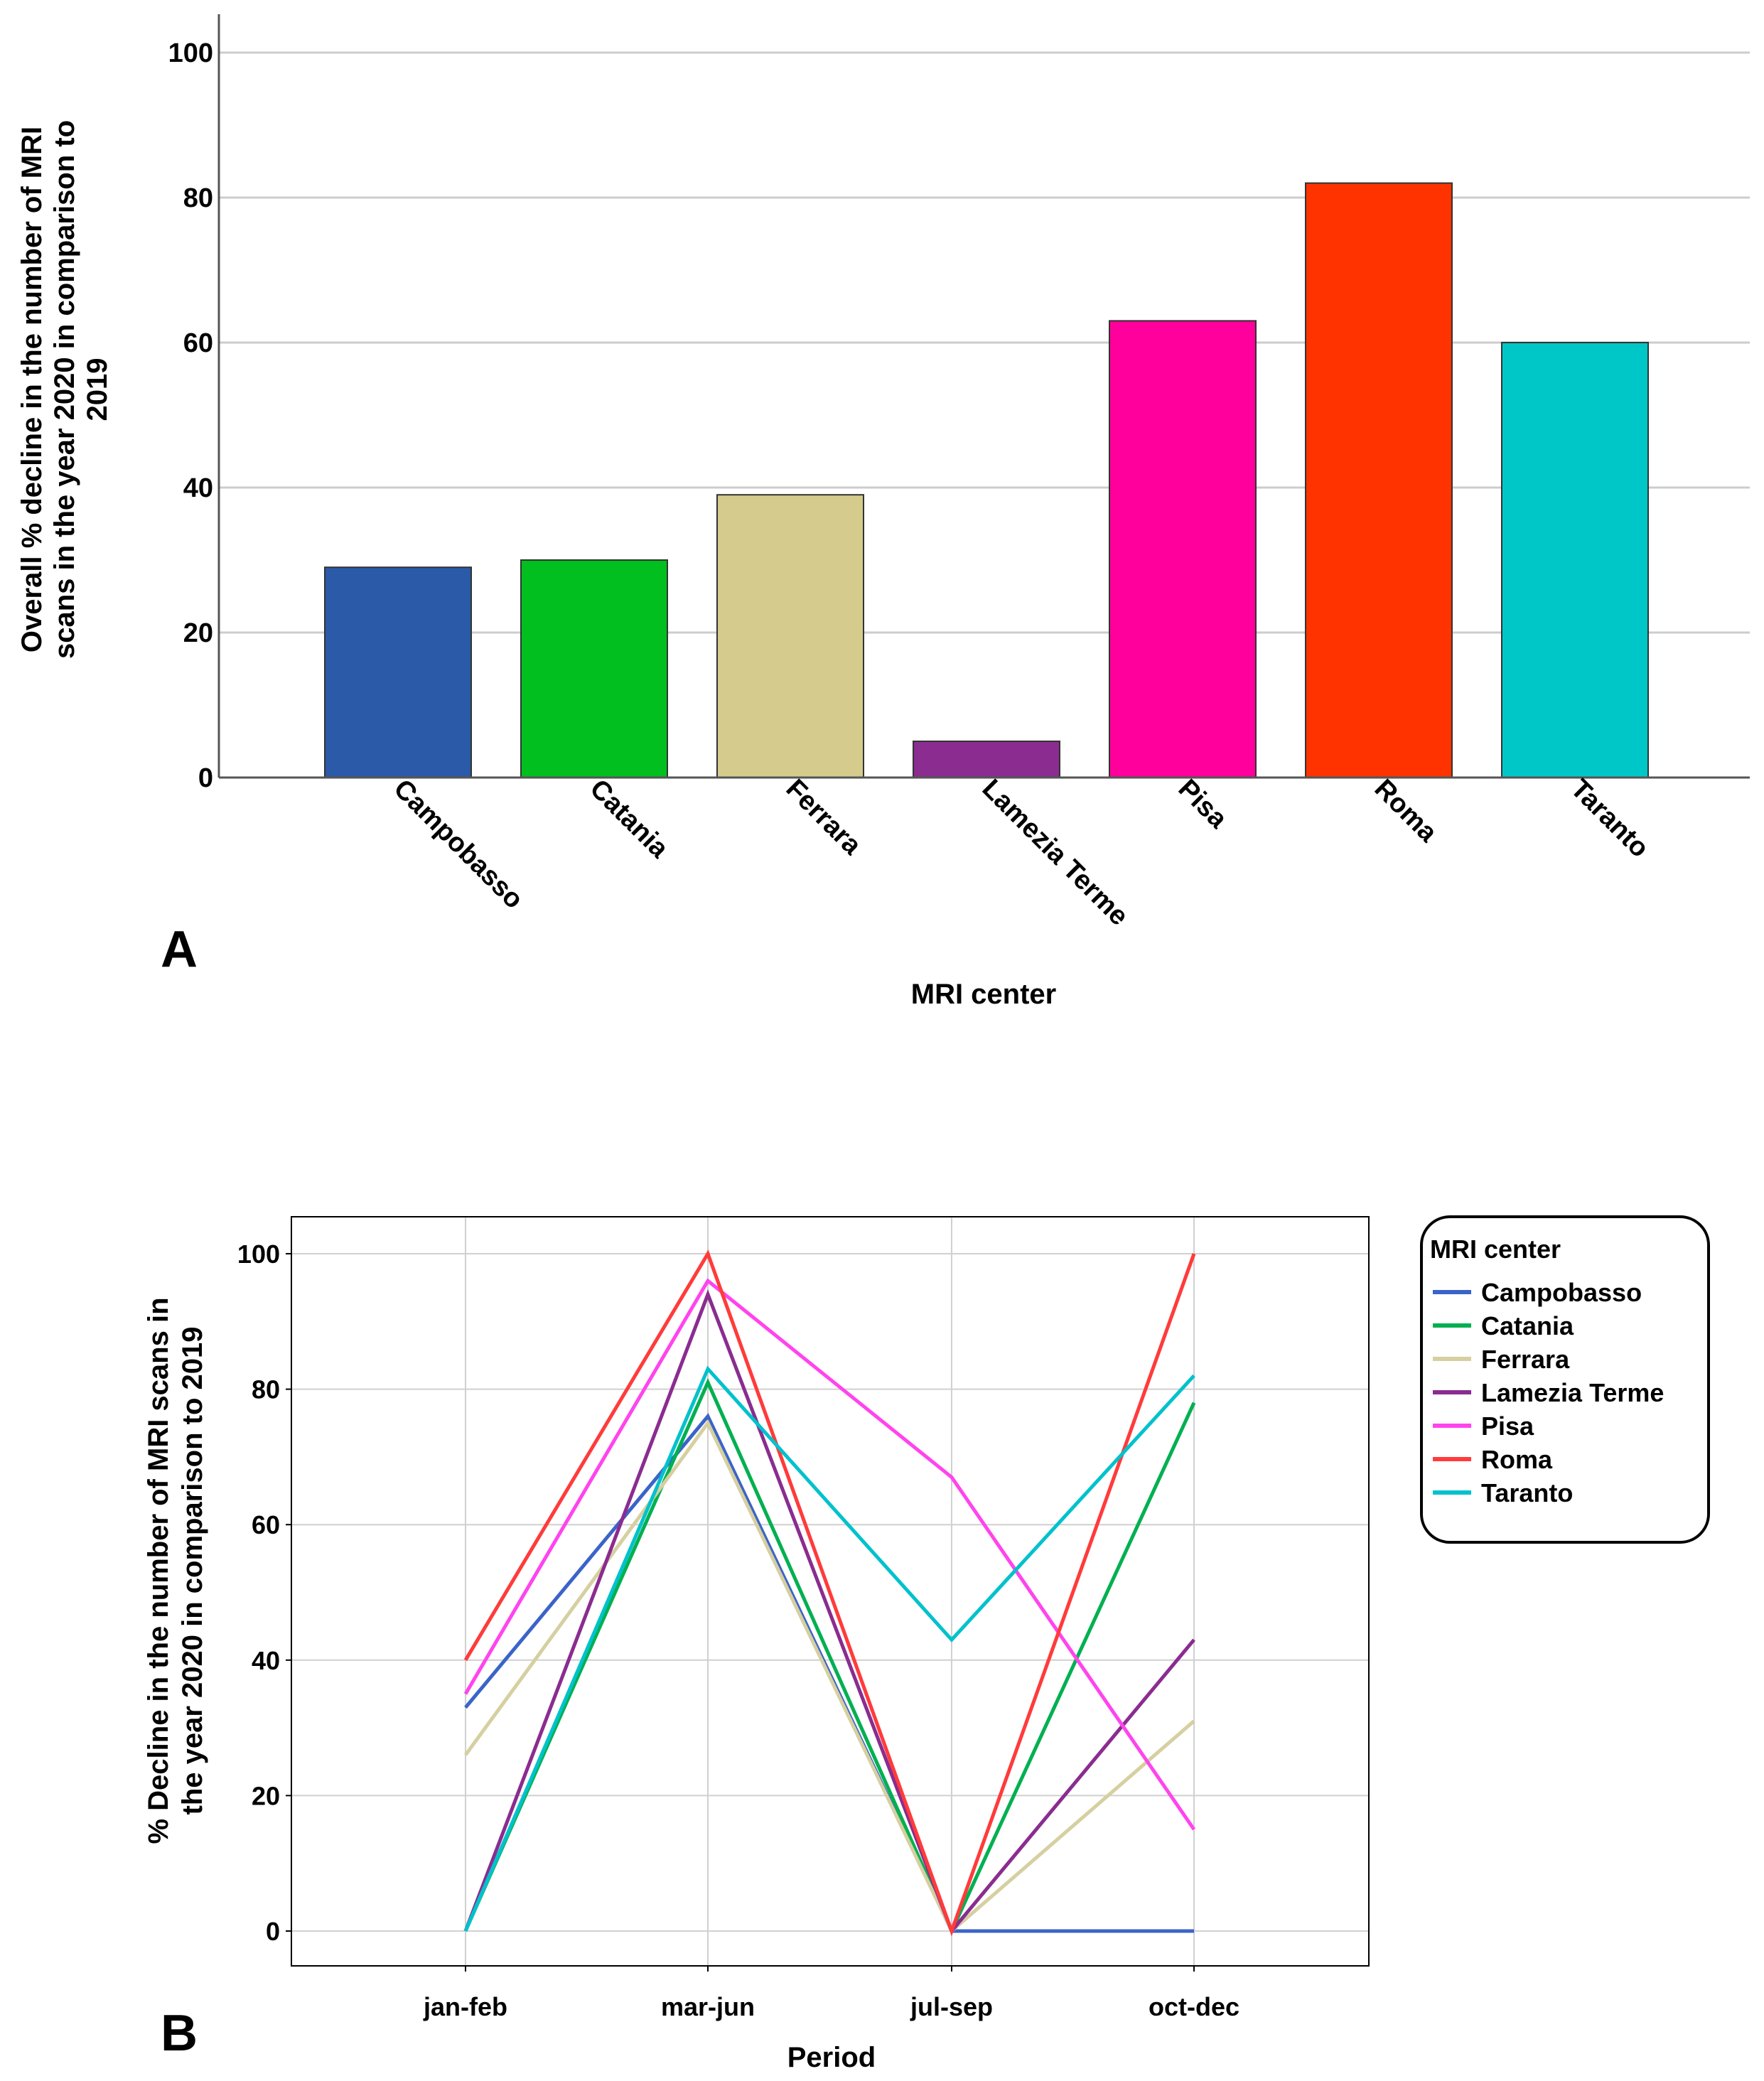  Describe the element at coordinates (984, 994) in the screenshot. I see `a-x-axis-label: MRI center` at that location.